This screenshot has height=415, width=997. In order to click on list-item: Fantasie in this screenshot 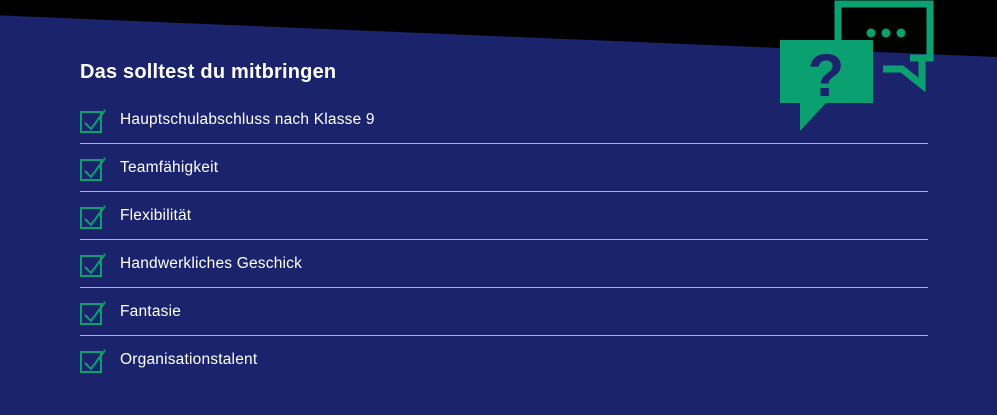, I will do `click(504, 312)`.